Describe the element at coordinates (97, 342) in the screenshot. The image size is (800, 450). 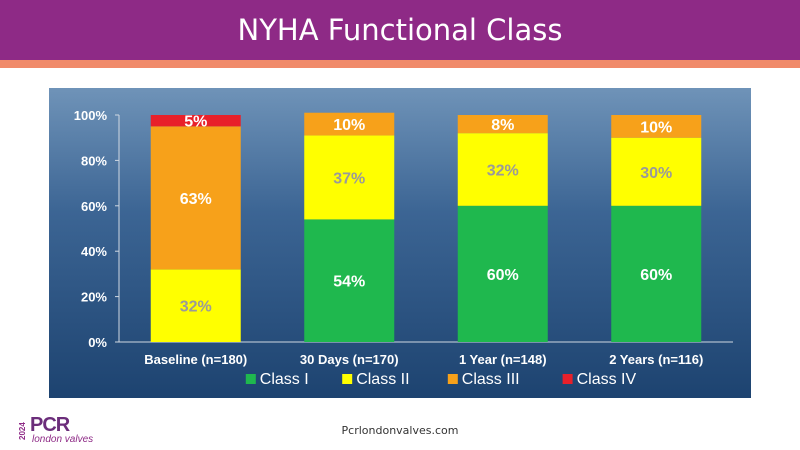
I see `y-tick-label: 0%` at that location.